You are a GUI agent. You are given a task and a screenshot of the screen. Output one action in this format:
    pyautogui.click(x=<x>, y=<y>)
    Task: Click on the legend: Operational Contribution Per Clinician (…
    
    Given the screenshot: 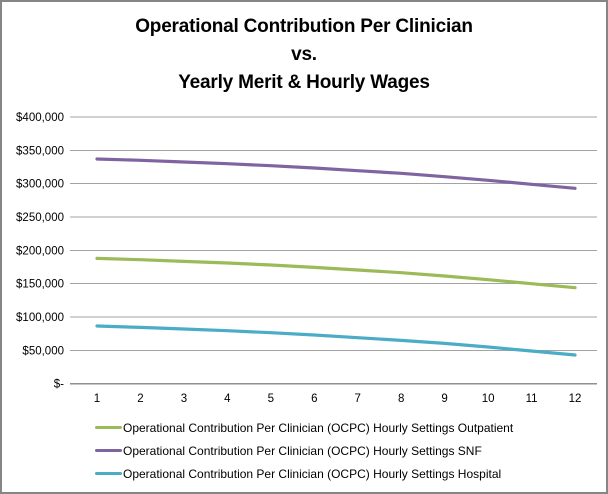 What is the action you would take?
    pyautogui.click(x=304, y=450)
    